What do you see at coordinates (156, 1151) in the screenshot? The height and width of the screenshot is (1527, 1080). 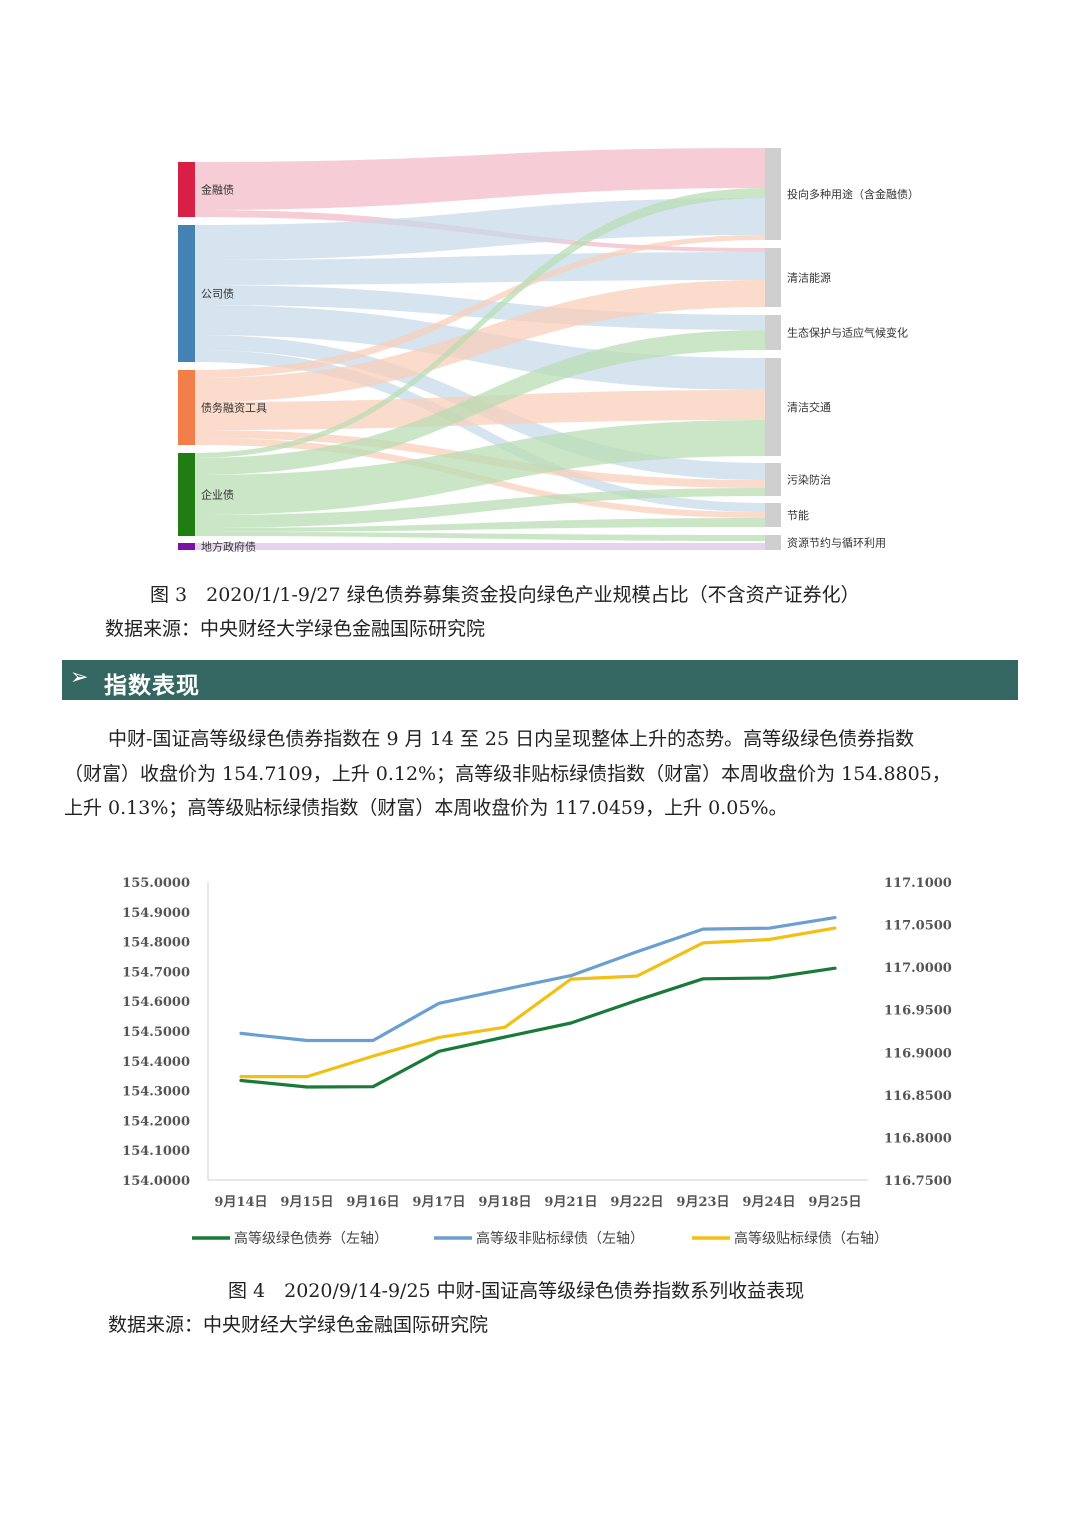 I see `left-y-tick-label: 154.1000` at bounding box center [156, 1151].